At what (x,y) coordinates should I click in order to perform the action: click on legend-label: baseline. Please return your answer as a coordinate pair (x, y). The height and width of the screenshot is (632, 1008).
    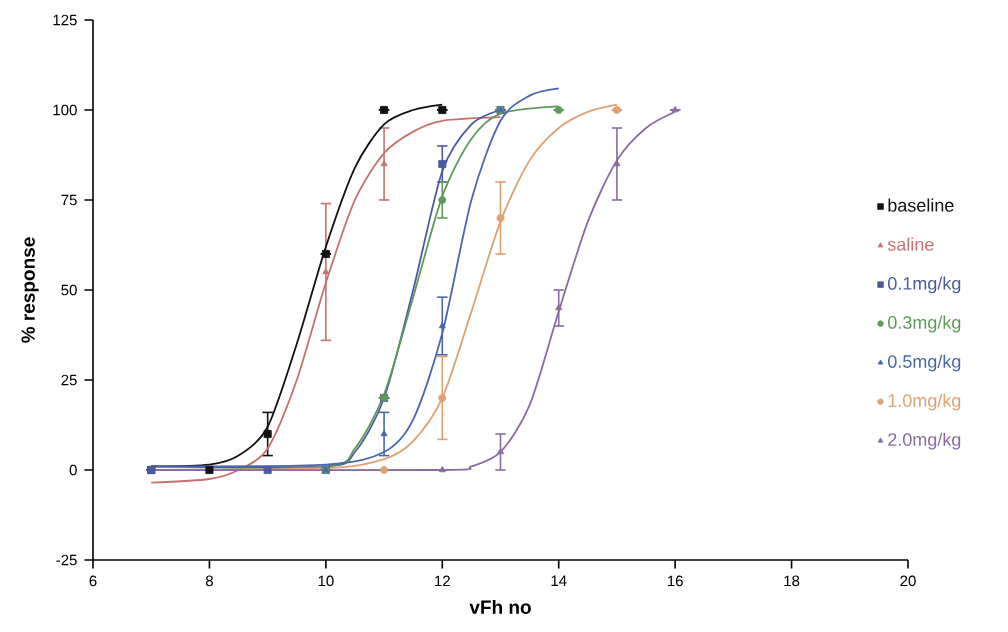
    Looking at the image, I should click on (921, 205).